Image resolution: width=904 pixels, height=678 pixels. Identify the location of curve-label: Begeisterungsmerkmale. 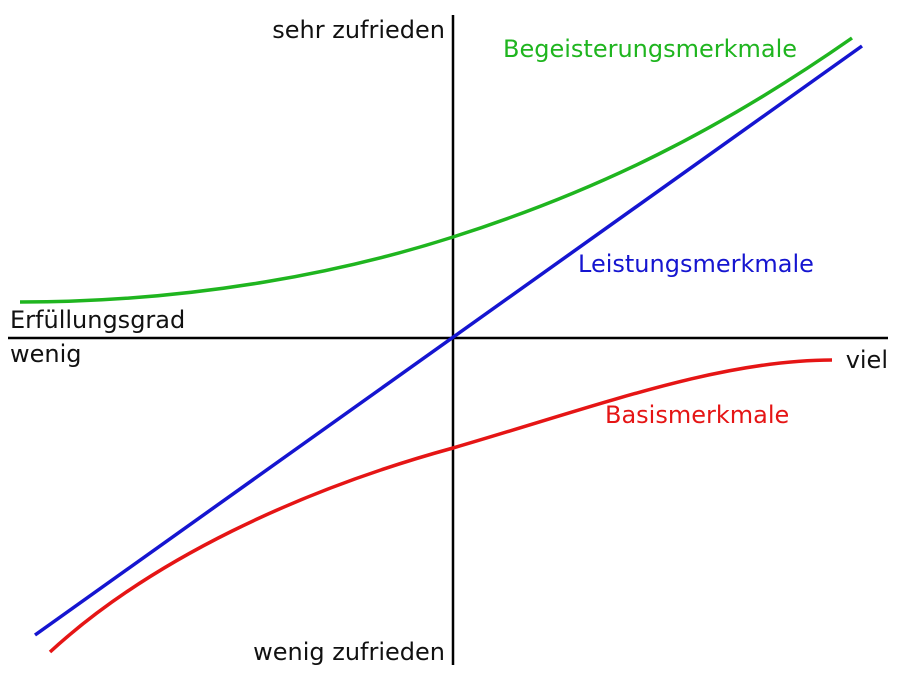
(650, 49).